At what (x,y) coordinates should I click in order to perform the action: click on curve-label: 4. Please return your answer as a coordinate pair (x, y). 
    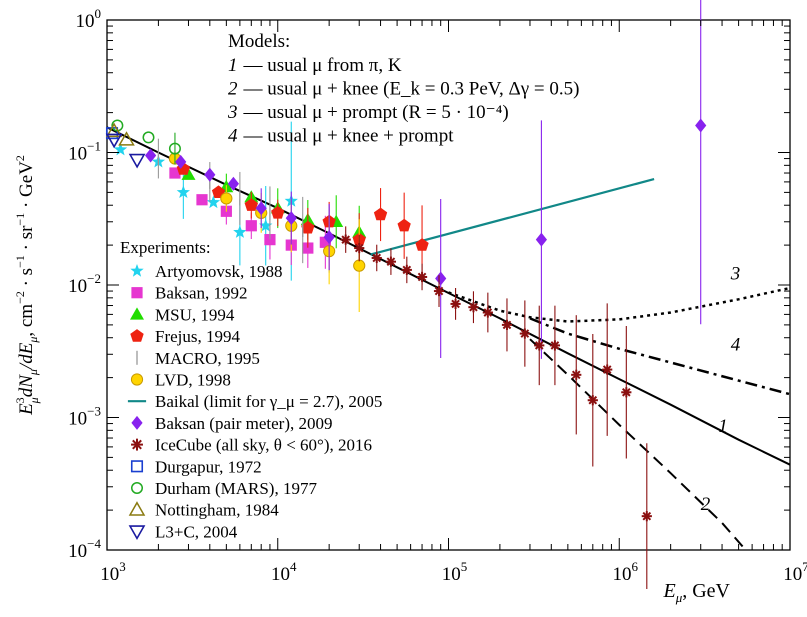
    Looking at the image, I should click on (736, 345).